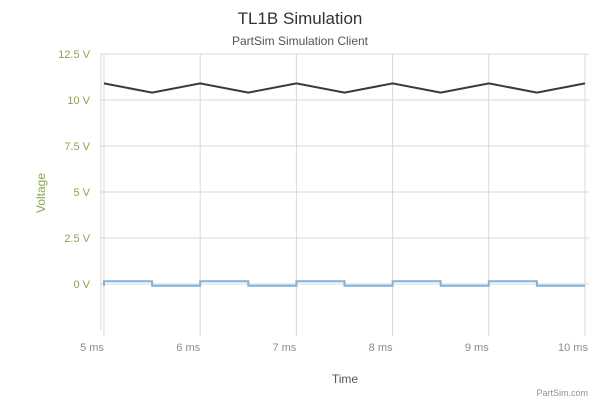 The image size is (600, 400). What do you see at coordinates (78, 101) in the screenshot?
I see `y-tick-label: 10 V` at bounding box center [78, 101].